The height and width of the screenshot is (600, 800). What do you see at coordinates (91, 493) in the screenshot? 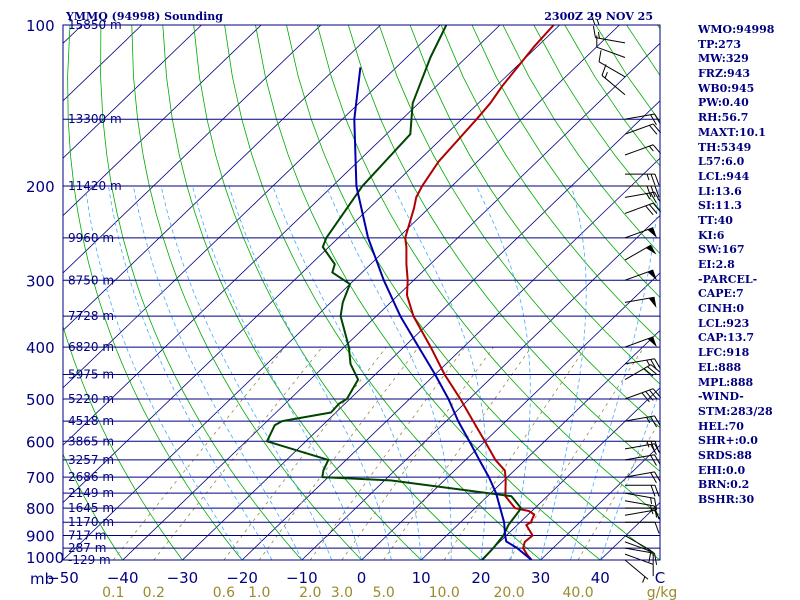
I see `height-label: 2149 m` at bounding box center [91, 493].